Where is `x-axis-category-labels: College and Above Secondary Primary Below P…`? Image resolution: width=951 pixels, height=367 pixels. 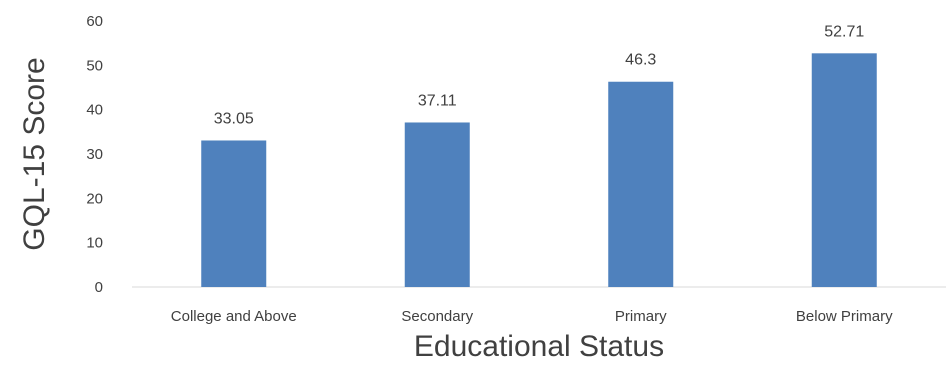 x-axis-category-labels: College and Above Secondary Primary Below P… is located at coordinates (532, 316).